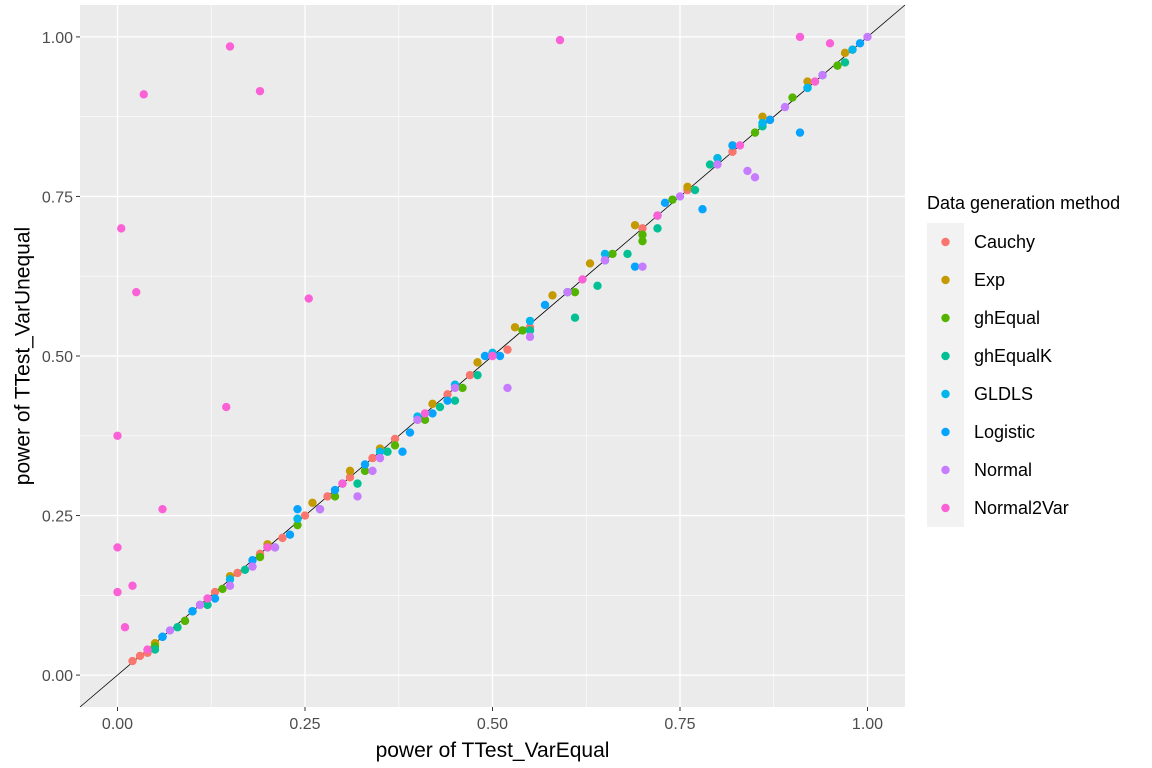 This screenshot has width=1152, height=768. Describe the element at coordinates (1004, 242) in the screenshot. I see `legend-label-cauchy: Cauchy` at that location.